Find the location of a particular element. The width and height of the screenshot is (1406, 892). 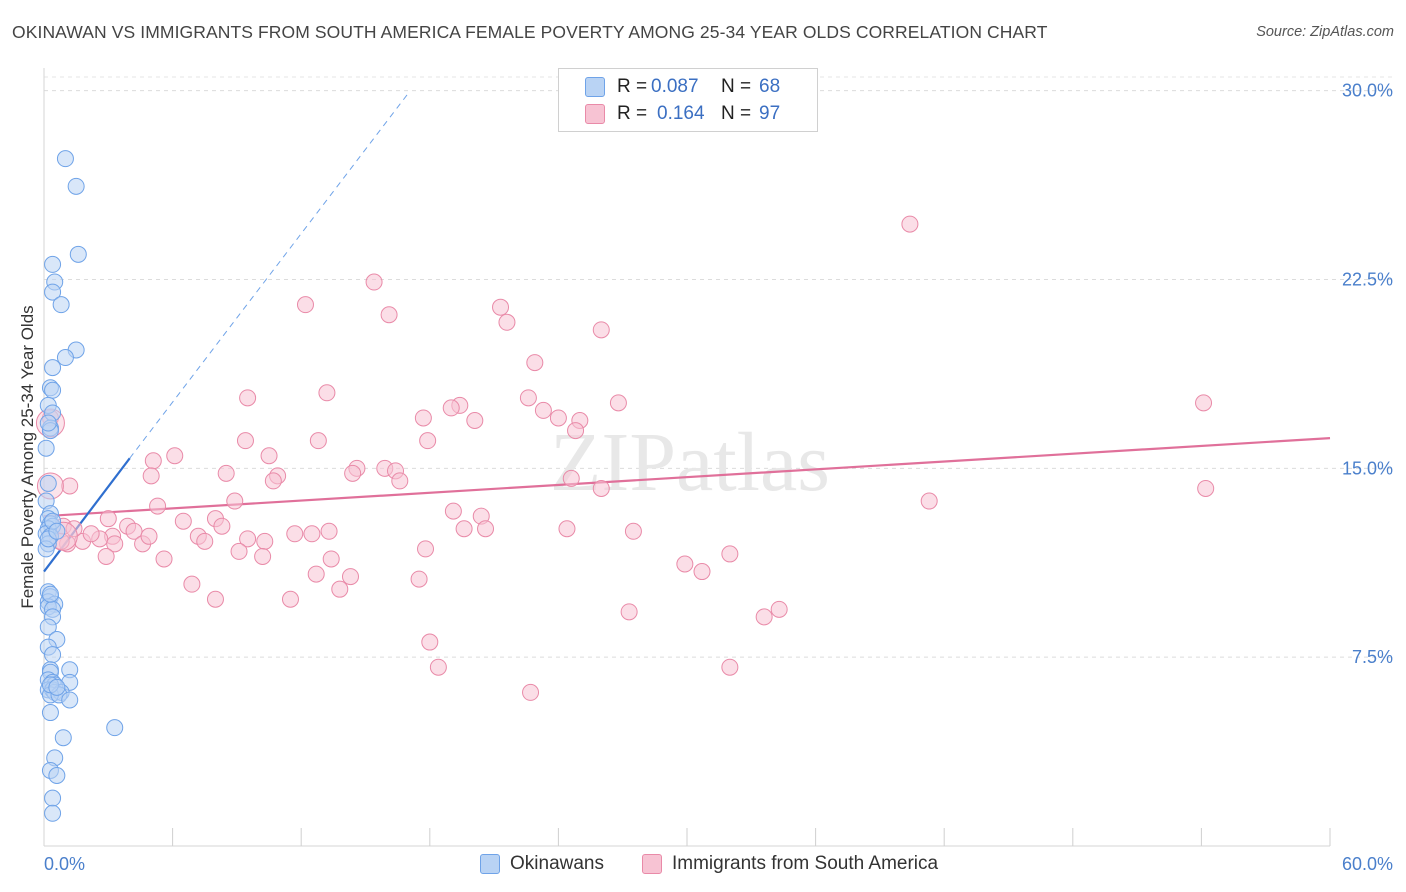

y-tick-label: 30.0% is located at coordinates (1367, 91).